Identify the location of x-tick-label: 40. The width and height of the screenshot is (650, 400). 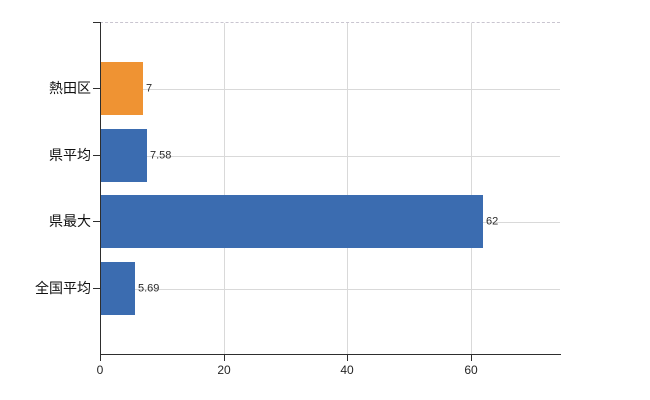
(347, 370).